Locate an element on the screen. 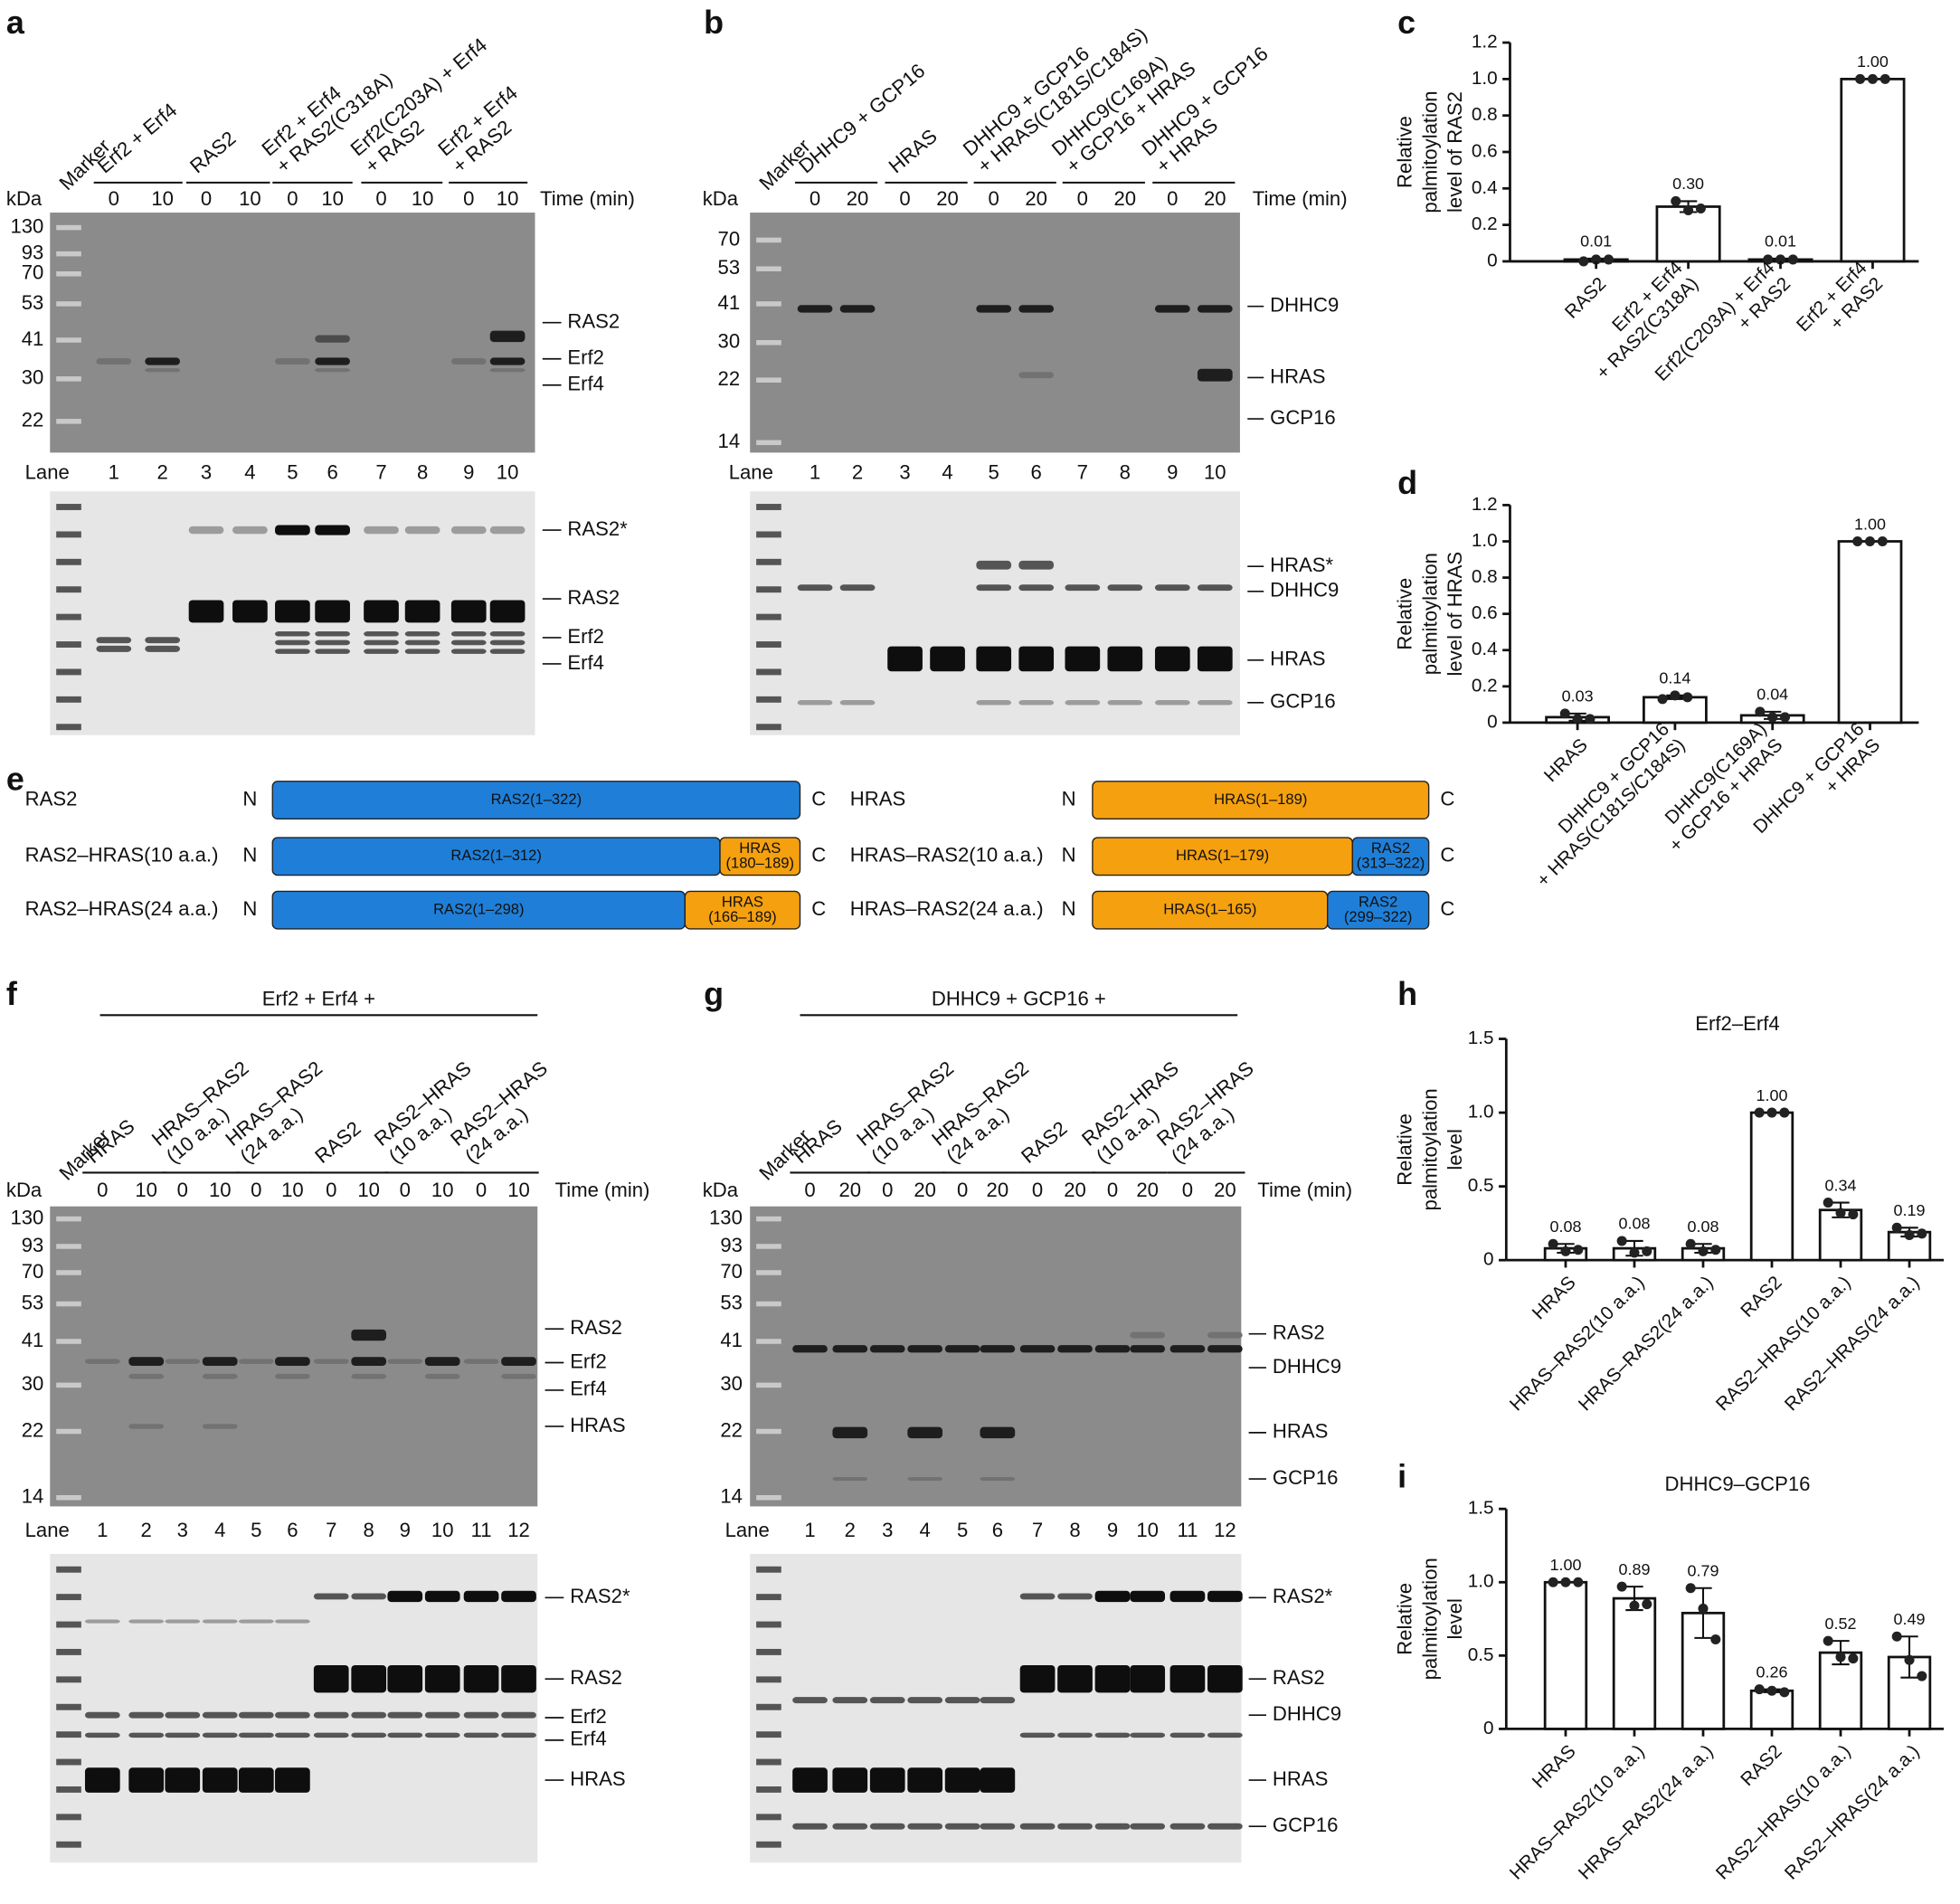 Image resolution: width=1960 pixels, height=1904 pixels. band-label: RAS2 is located at coordinates (593, 597).